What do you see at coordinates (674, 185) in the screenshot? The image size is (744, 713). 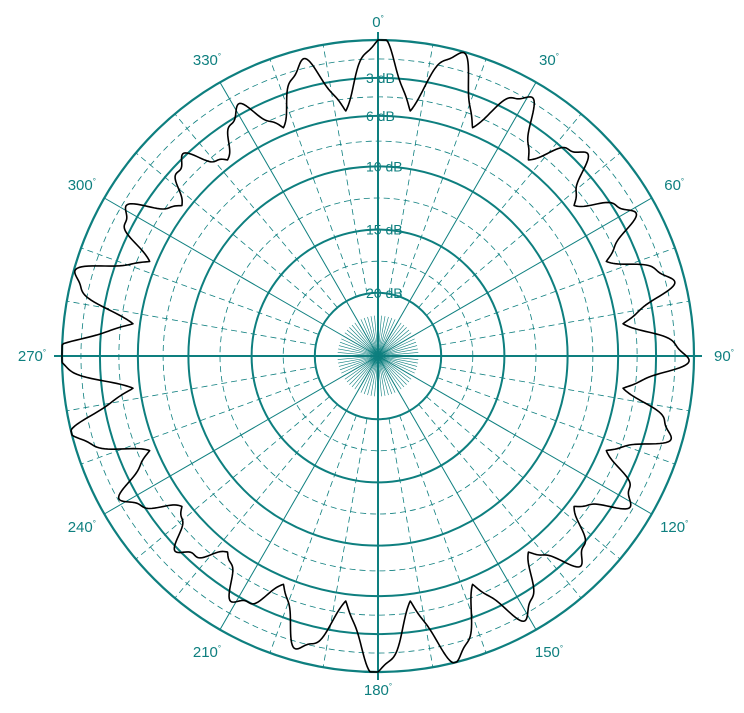 I see `angle-label: 60°` at bounding box center [674, 185].